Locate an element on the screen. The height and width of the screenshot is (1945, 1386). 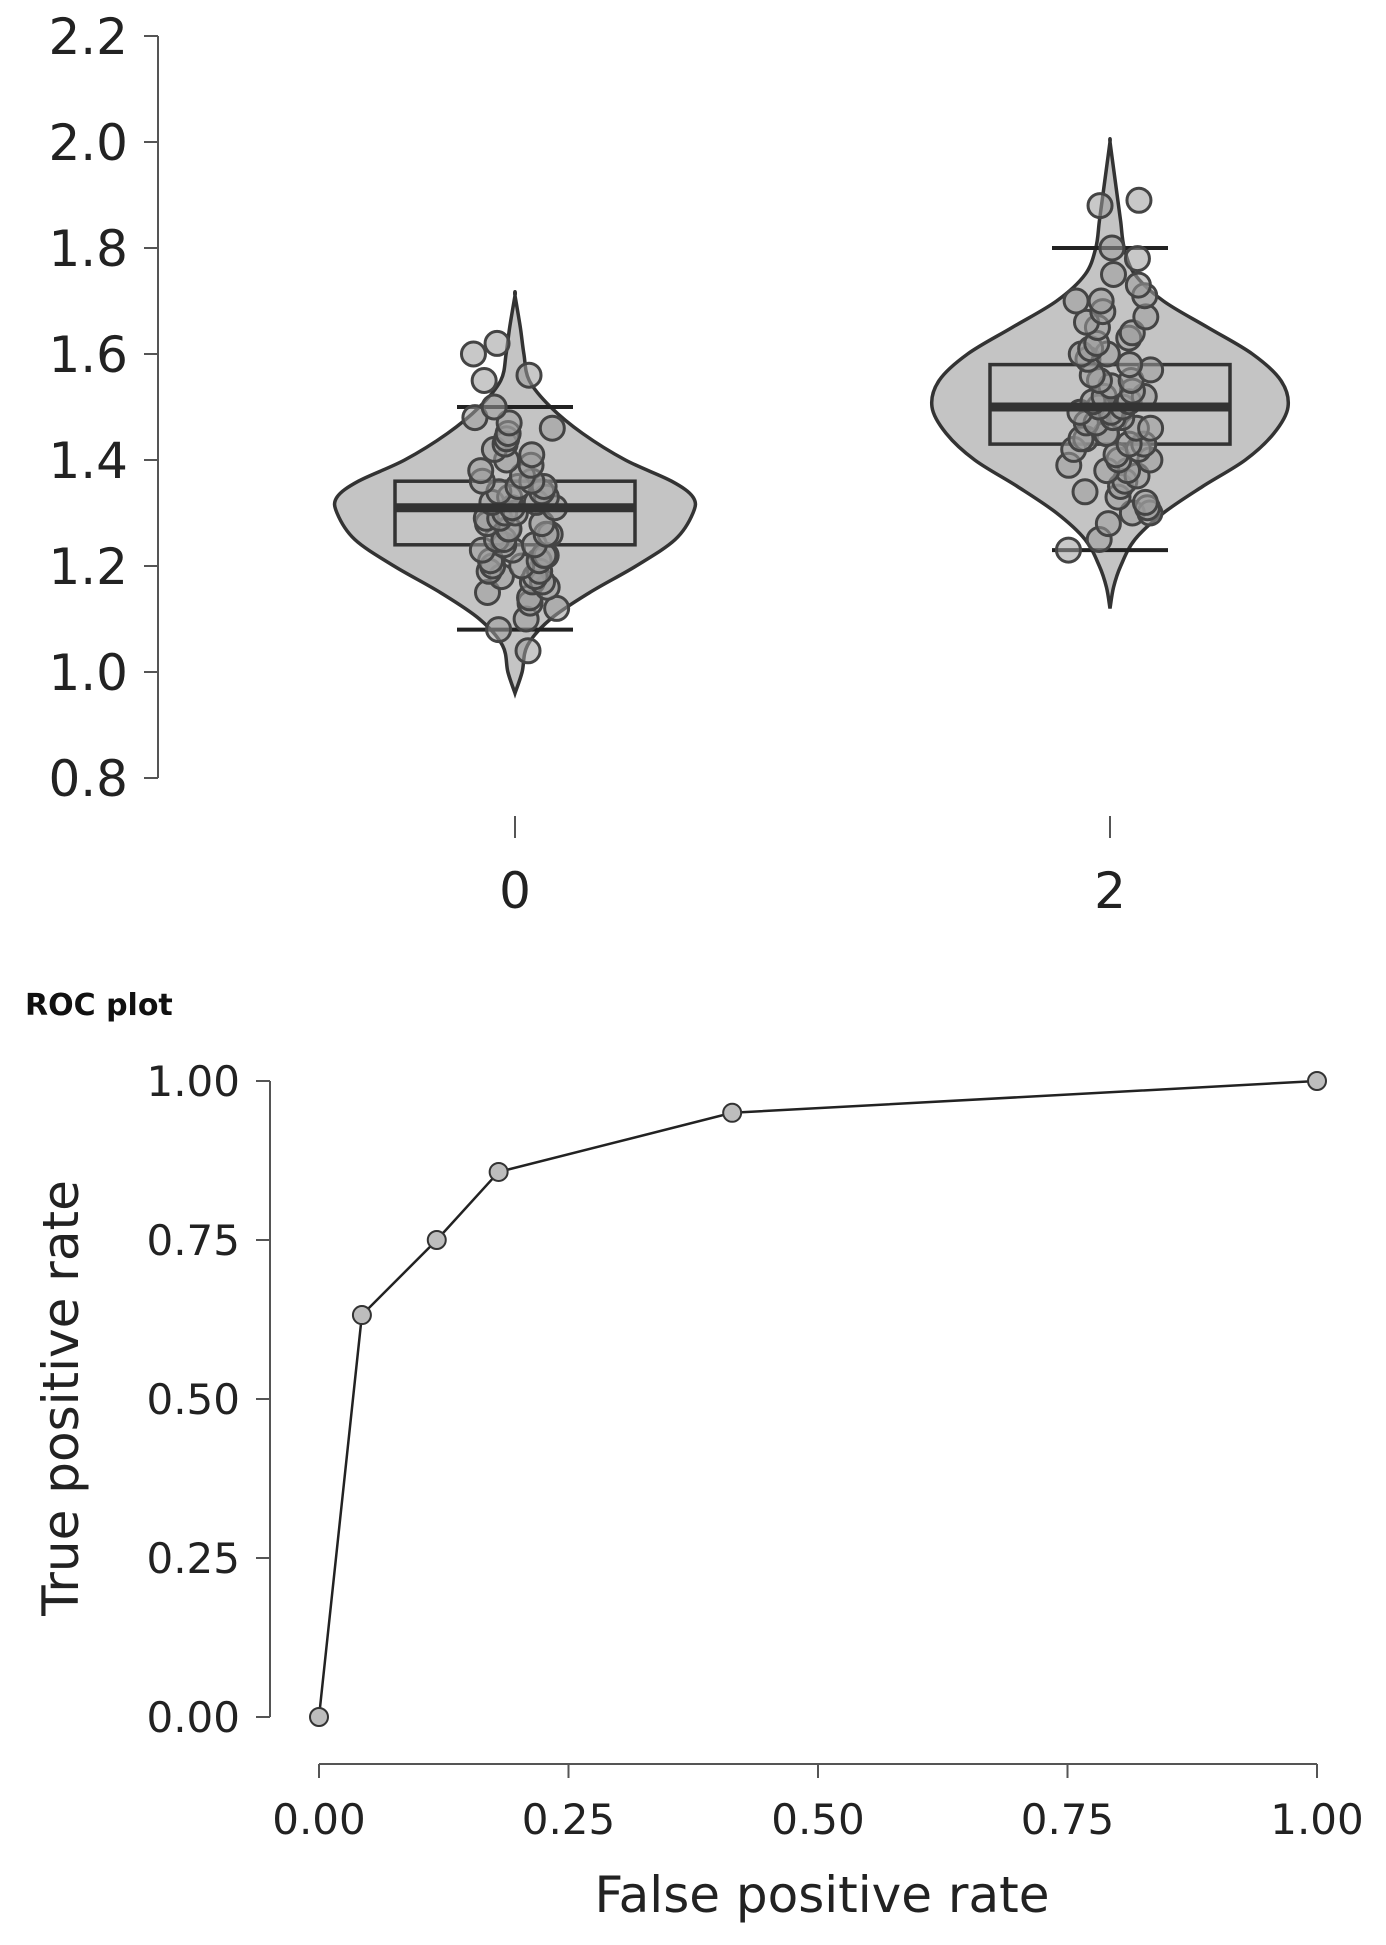
roc-y-tick-label: 1.00 is located at coordinates (193, 1081).